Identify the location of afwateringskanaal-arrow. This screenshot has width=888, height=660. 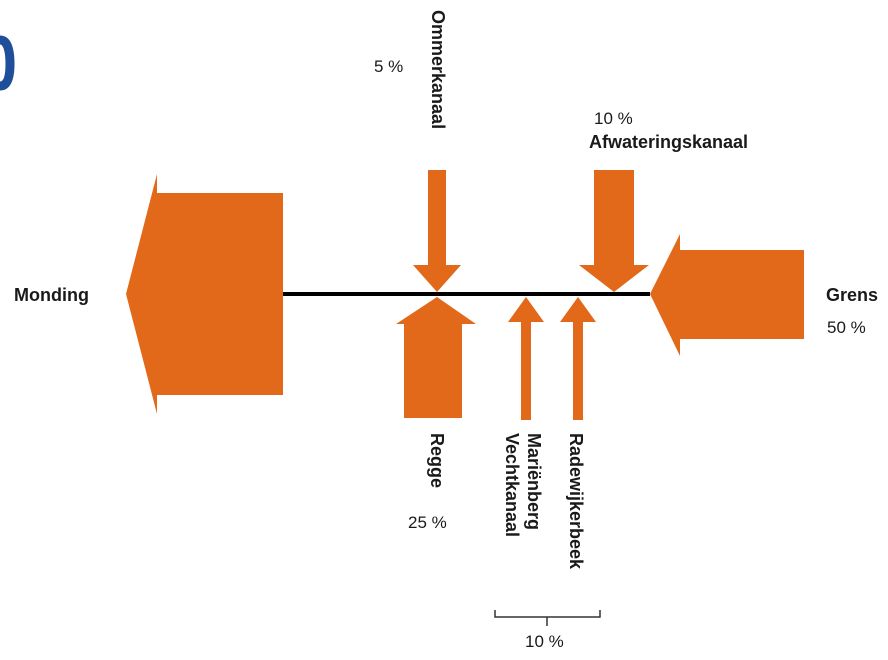
(614, 231).